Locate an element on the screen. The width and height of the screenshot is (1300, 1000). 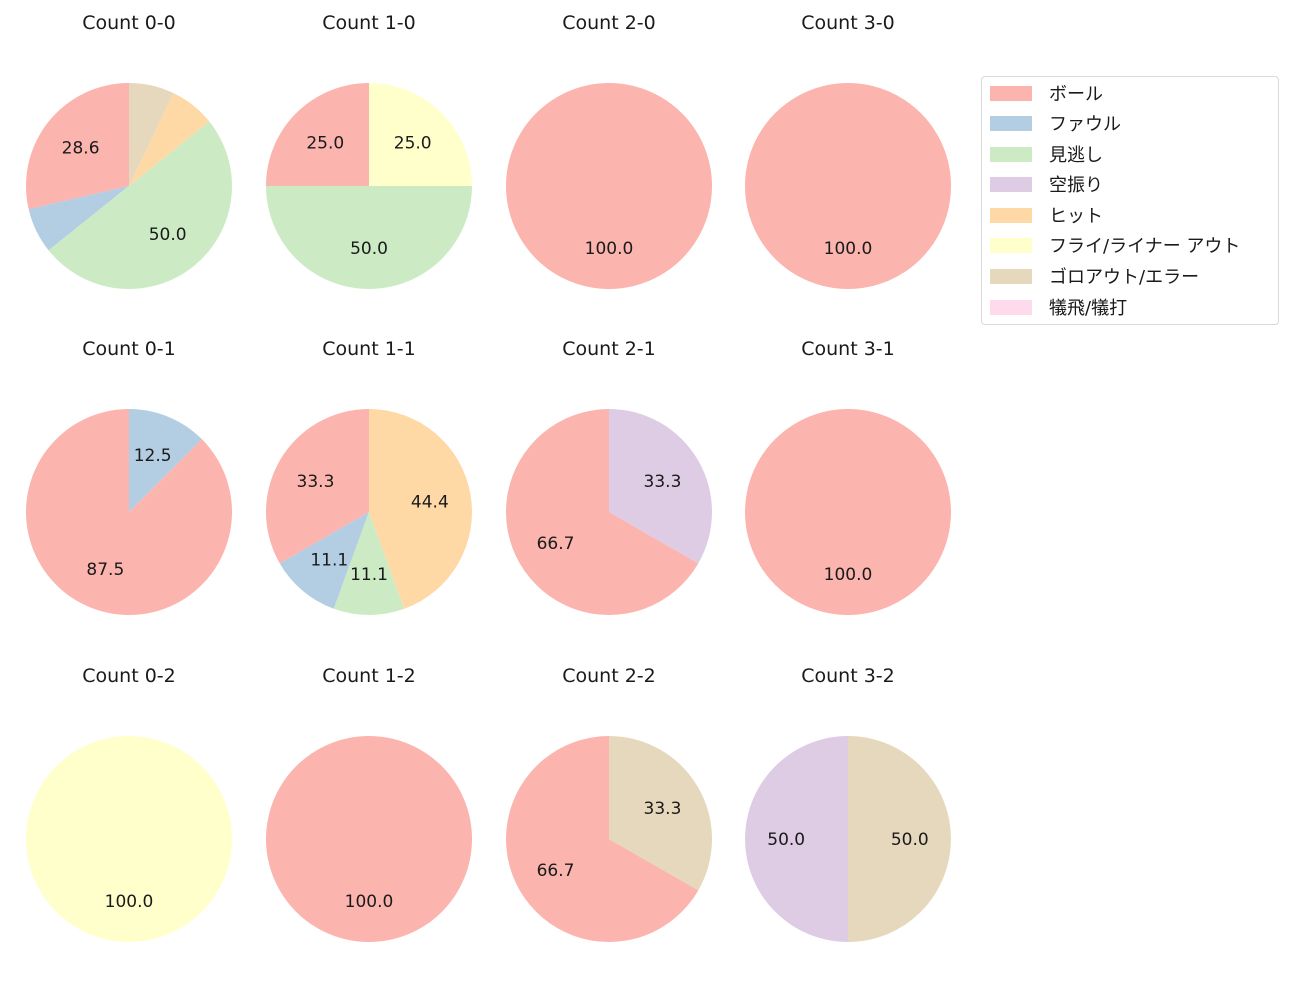
pie-count-3-2: 50.0 50.0 Count 3-2 is located at coordinates (848, 803).